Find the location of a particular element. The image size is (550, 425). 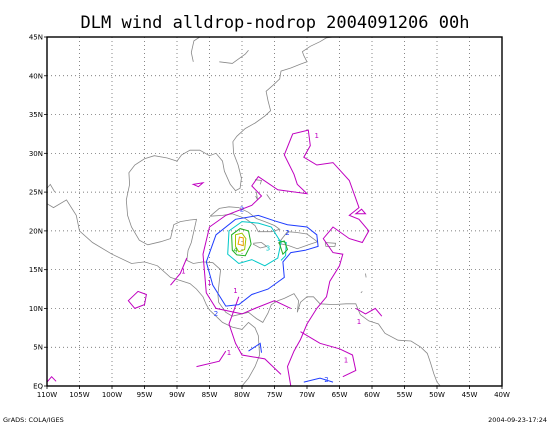

lat-tick-label: 15N is located at coordinates (36, 270).